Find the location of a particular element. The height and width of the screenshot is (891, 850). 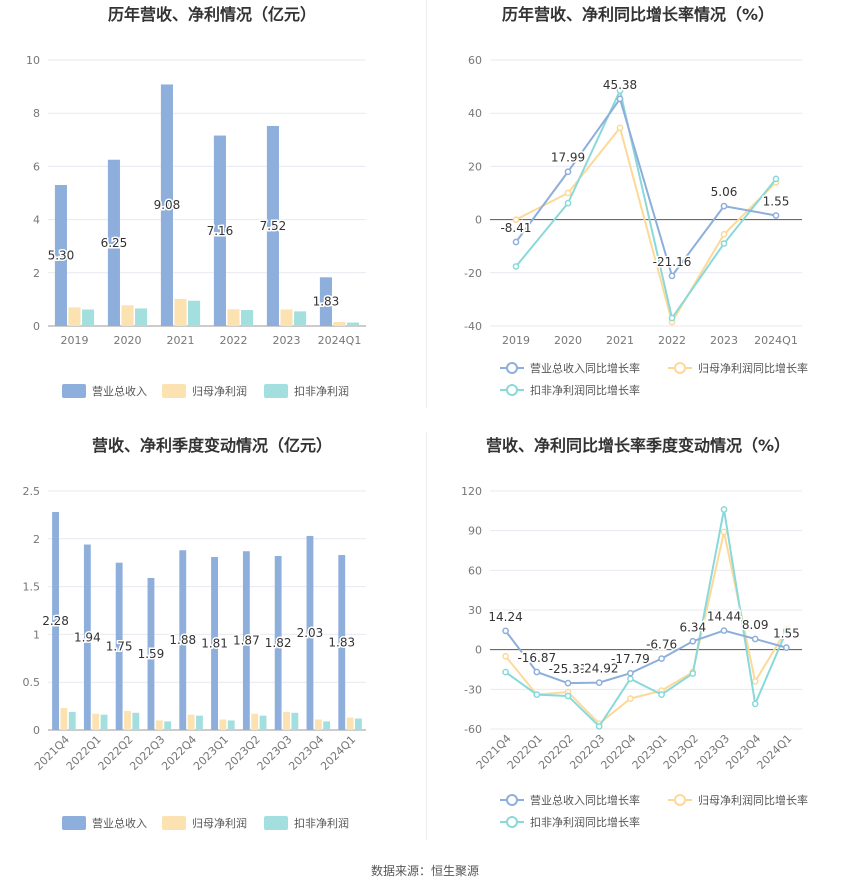

bar-data-label: 1.88 is located at coordinates (182, 640).